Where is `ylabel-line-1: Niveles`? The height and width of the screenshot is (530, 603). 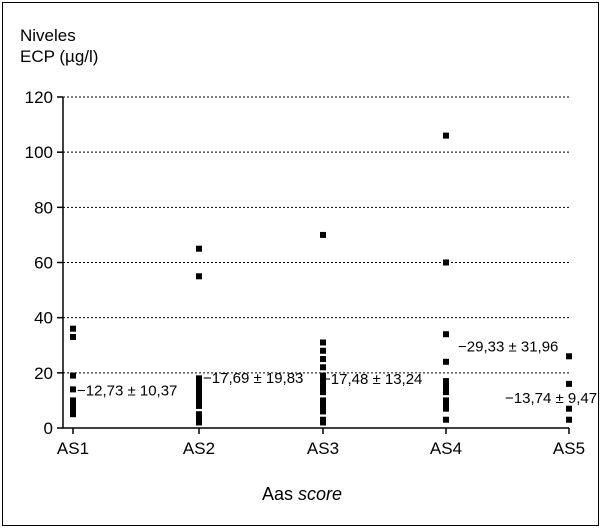
ylabel-line-1: Niveles is located at coordinates (48, 35).